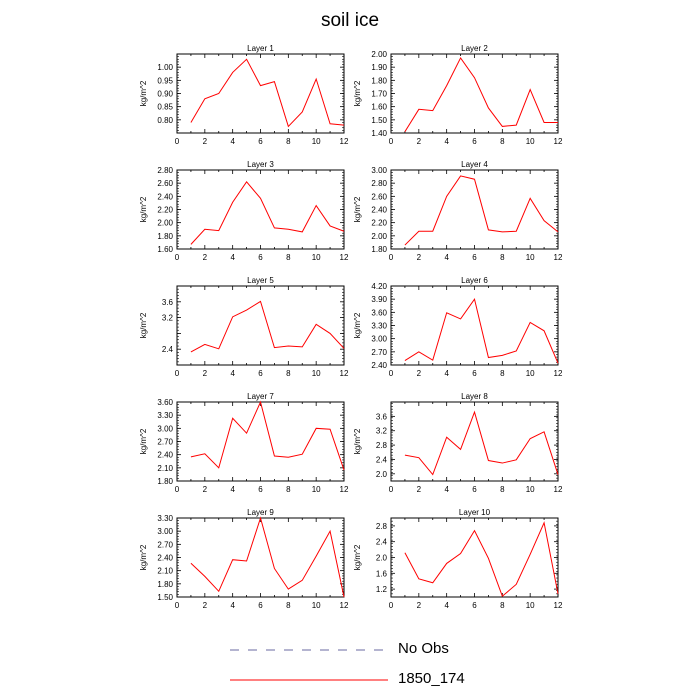 This screenshot has width=700, height=700. I want to click on y-tick-label: 1.40, so click(379, 133).